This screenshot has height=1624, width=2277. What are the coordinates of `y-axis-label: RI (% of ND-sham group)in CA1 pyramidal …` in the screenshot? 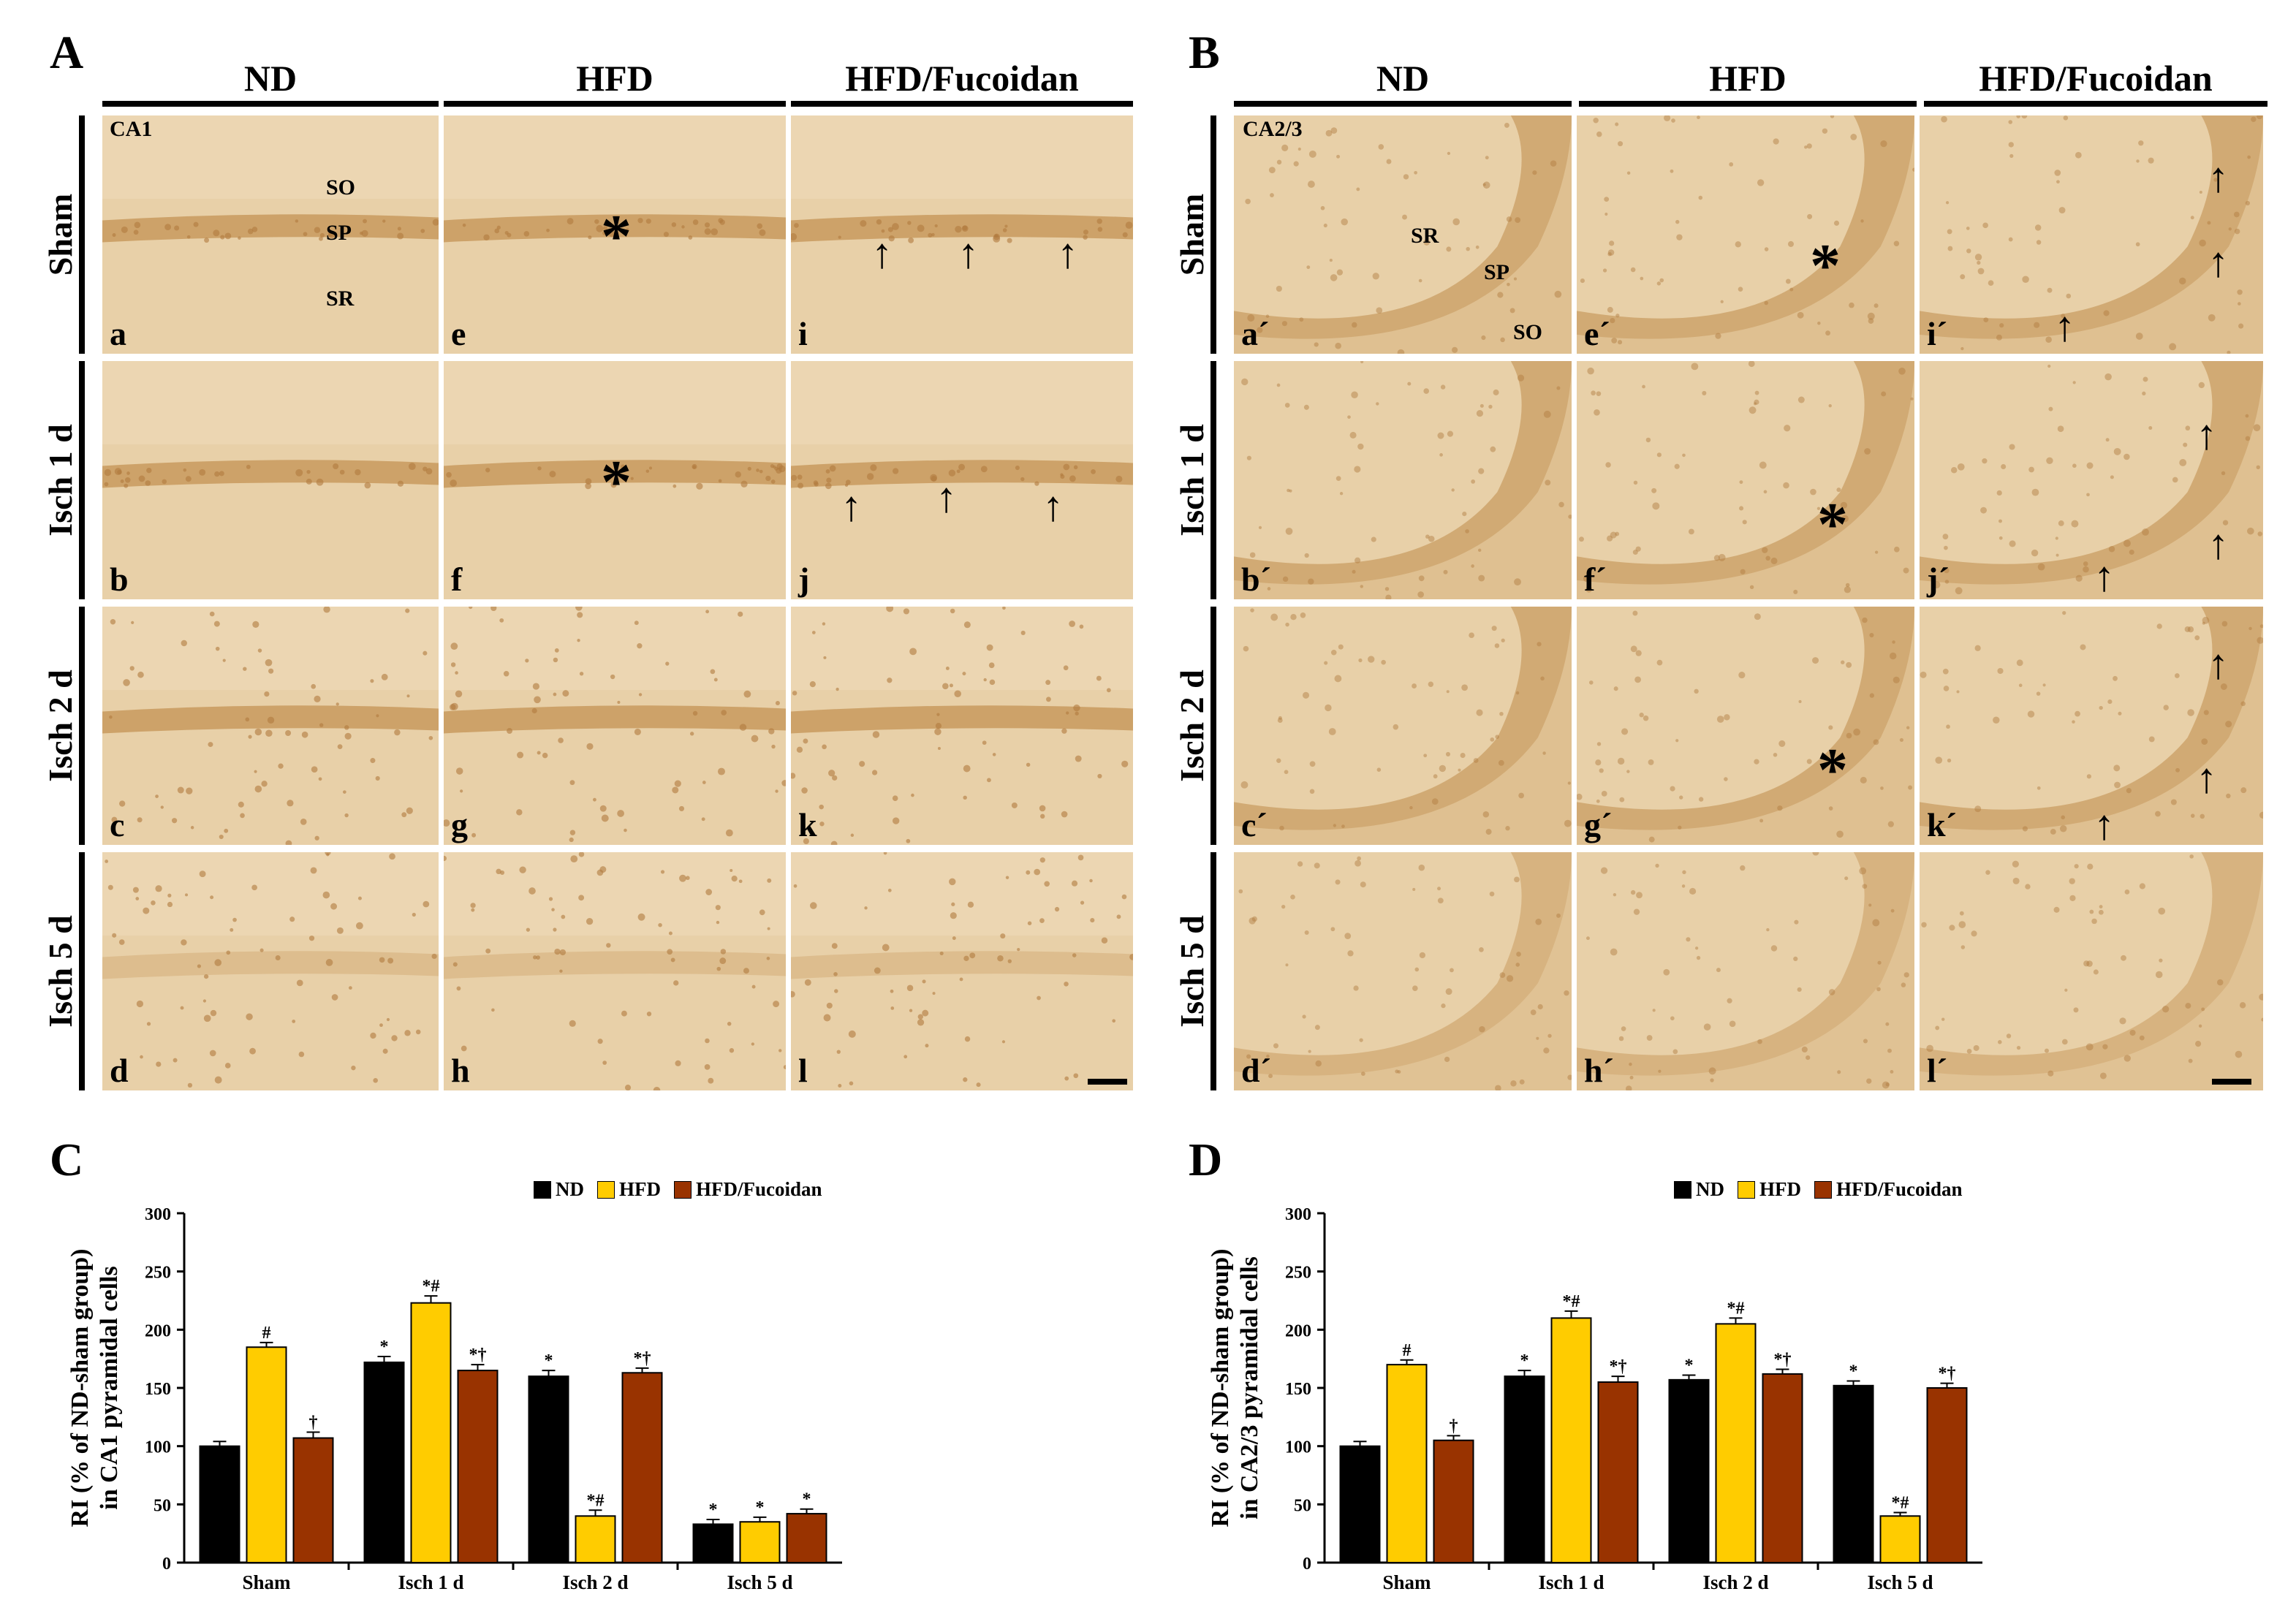 It's located at (95, 1388).